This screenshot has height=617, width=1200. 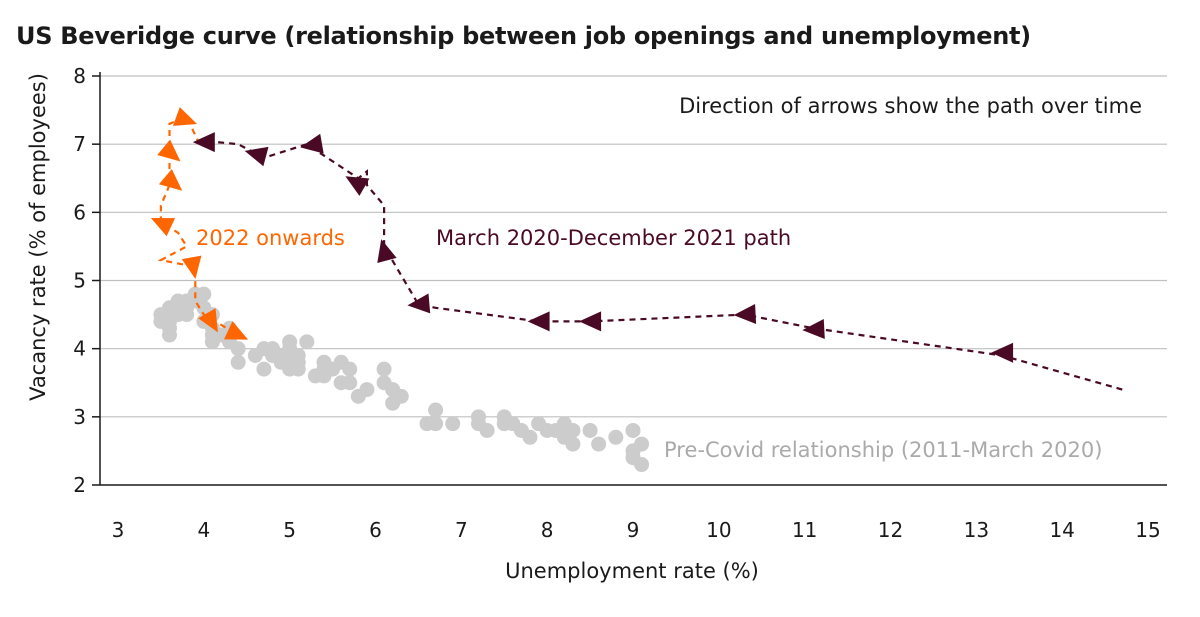 I want to click on y-tick-label-2: 2, so click(x=79, y=485).